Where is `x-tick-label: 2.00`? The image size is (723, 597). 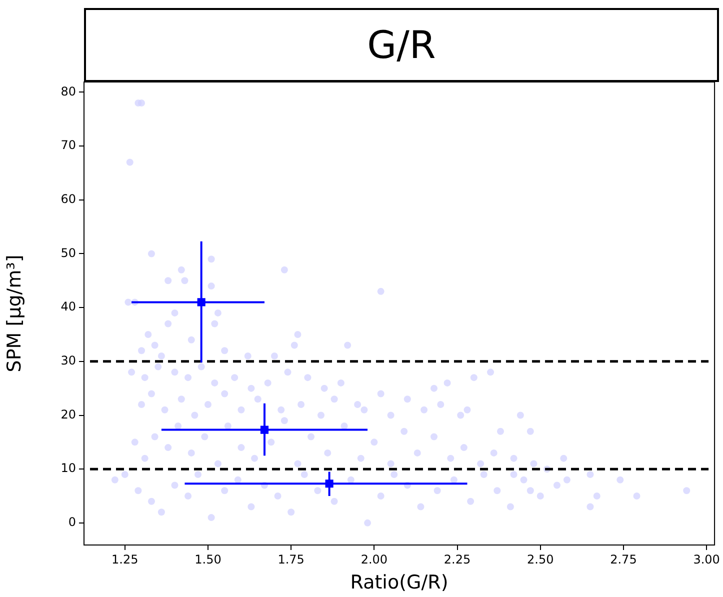
x-tick-label: 2.00 is located at coordinates (374, 559).